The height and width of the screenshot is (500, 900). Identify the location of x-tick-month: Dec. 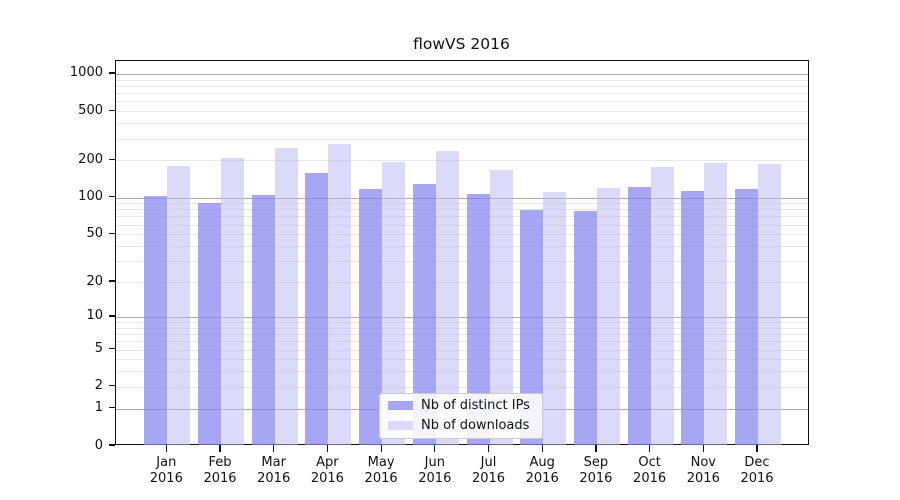
(757, 462).